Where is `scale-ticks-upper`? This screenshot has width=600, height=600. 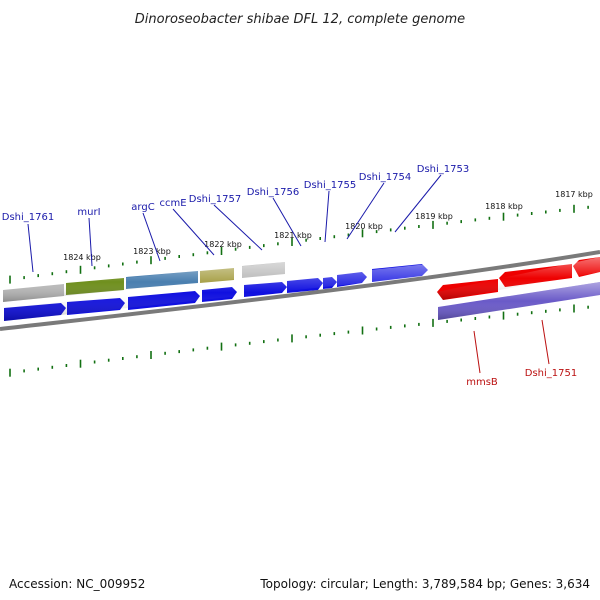
scale-ticks-upper is located at coordinates (299, 244).